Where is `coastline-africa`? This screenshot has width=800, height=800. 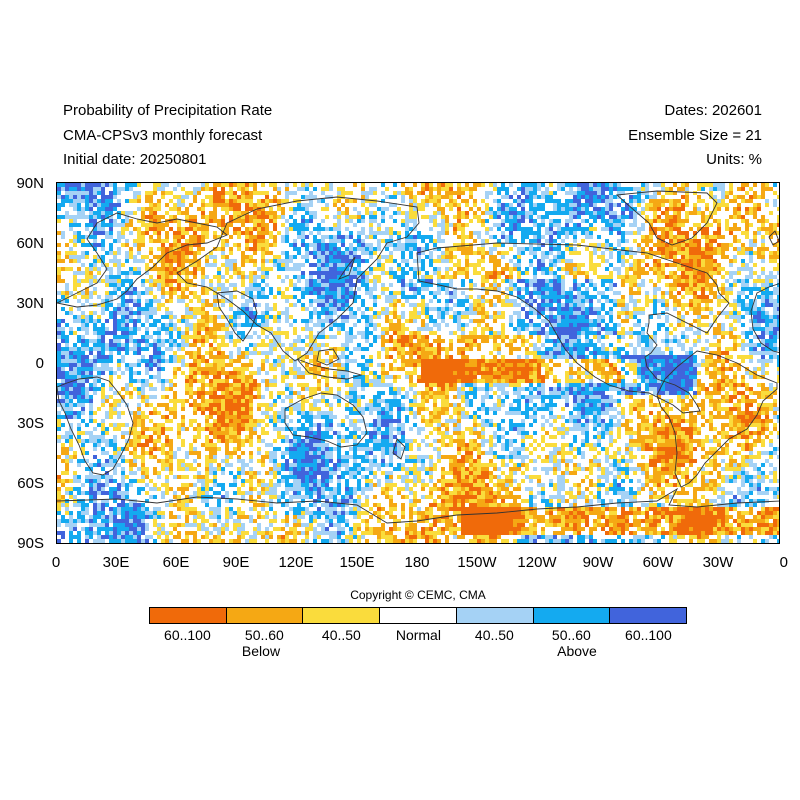 coastline-africa is located at coordinates (95, 426).